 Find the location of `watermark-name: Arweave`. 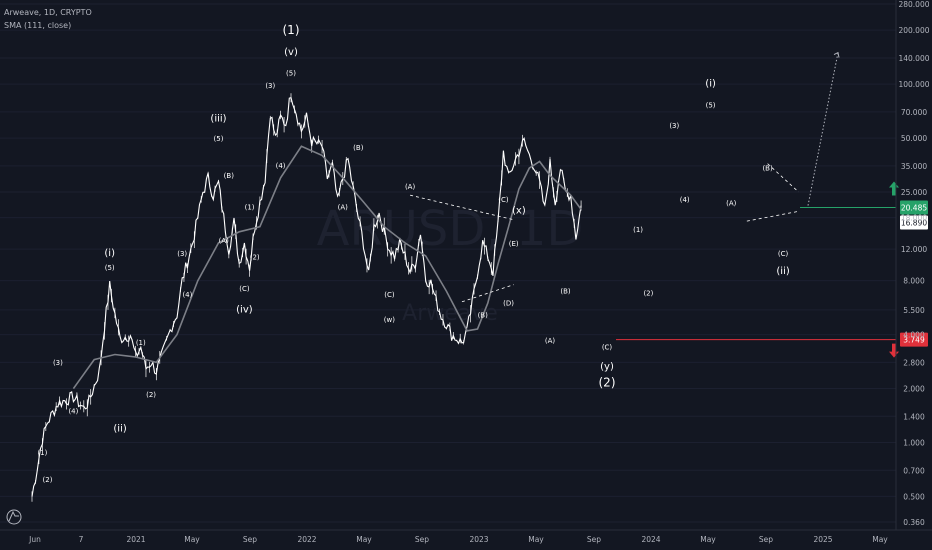

watermark-name: Arweave is located at coordinates (450, 313).